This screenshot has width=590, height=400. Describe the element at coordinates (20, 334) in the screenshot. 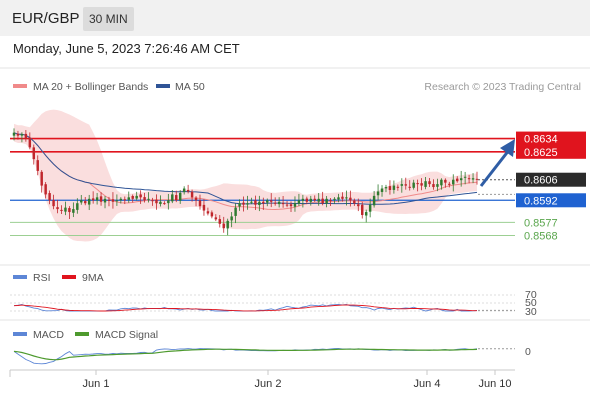

I see `macd-legend-swatch` at that location.